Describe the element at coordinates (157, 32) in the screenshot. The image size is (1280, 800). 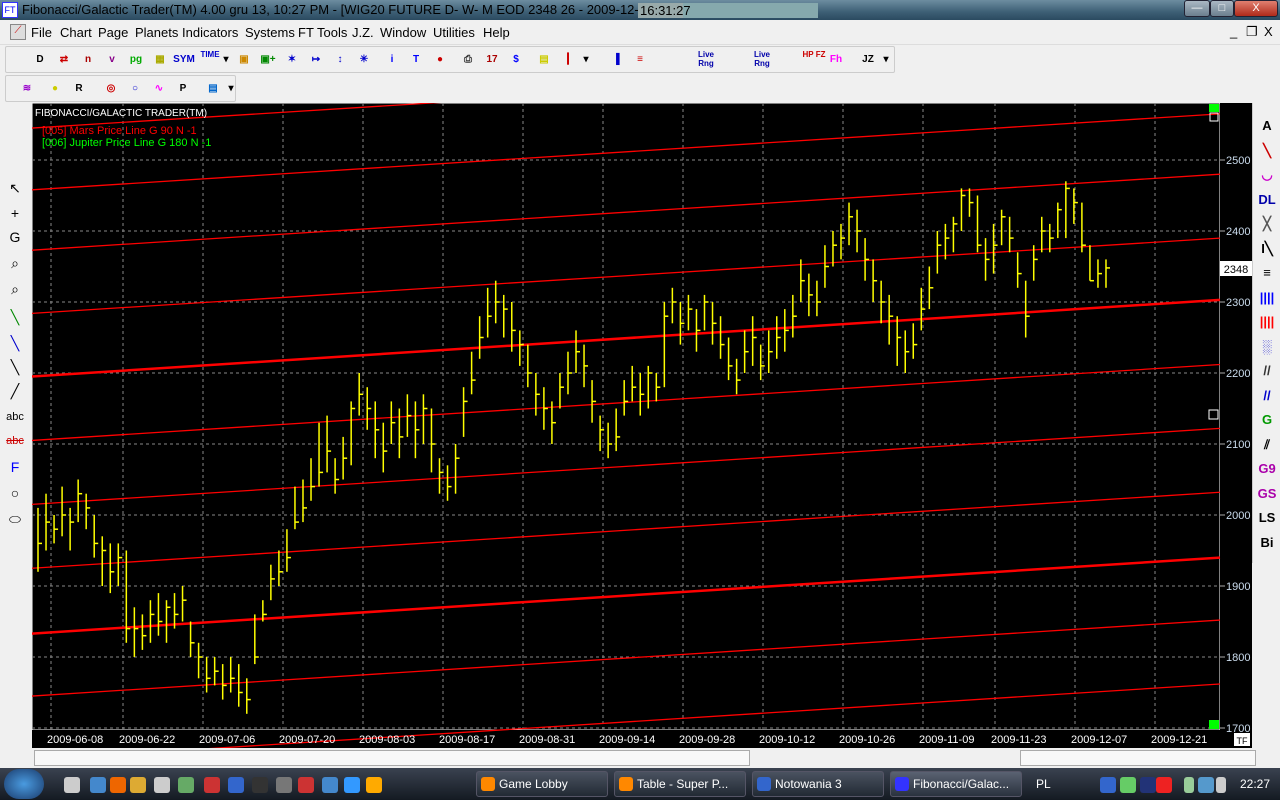
I see `menu-planets: Planets` at that location.